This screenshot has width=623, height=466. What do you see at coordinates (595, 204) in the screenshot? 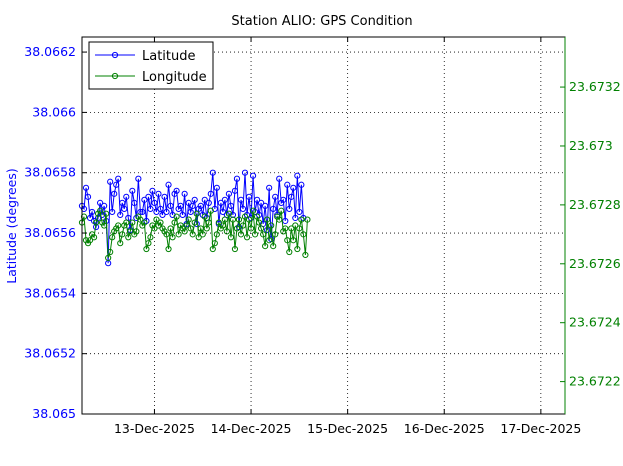
I see `right-tick-label: 23.6728` at bounding box center [595, 204].